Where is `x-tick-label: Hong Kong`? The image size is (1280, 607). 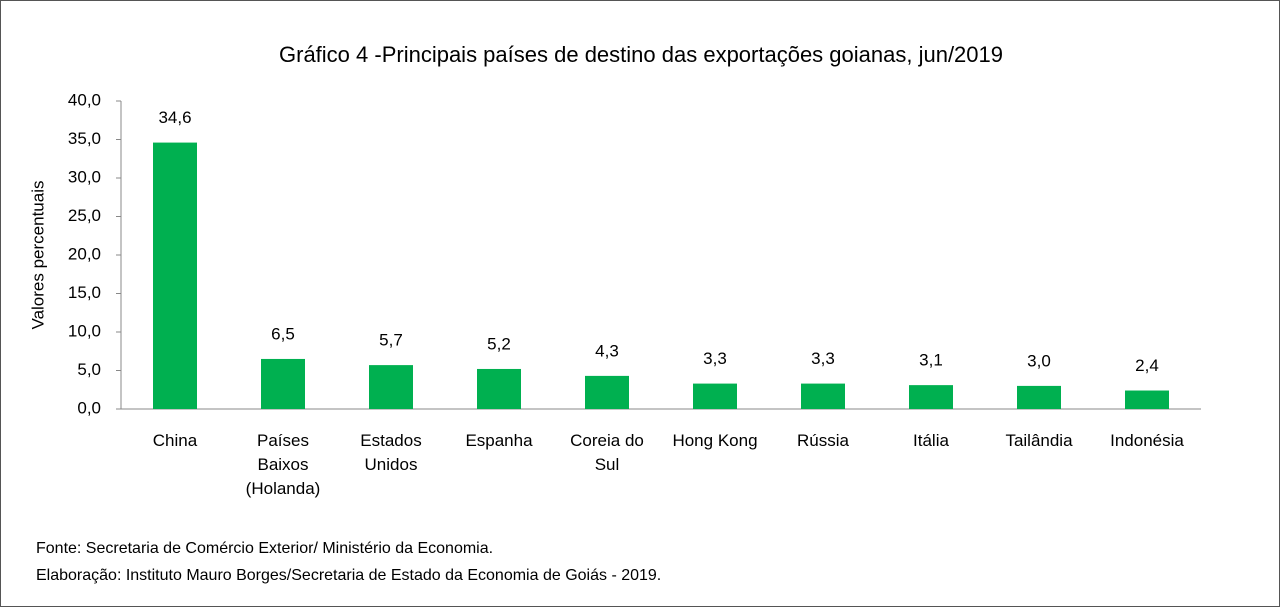
x-tick-label: Hong Kong is located at coordinates (715, 440).